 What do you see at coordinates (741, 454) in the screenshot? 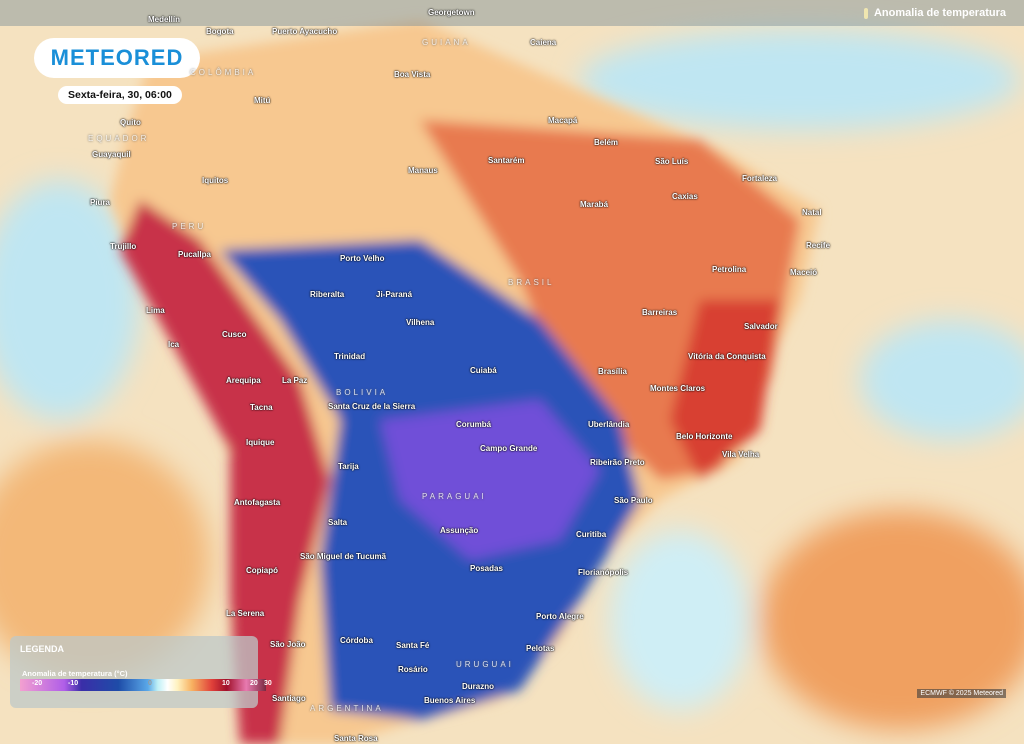
I see `city-label: Vila Velha` at bounding box center [741, 454].